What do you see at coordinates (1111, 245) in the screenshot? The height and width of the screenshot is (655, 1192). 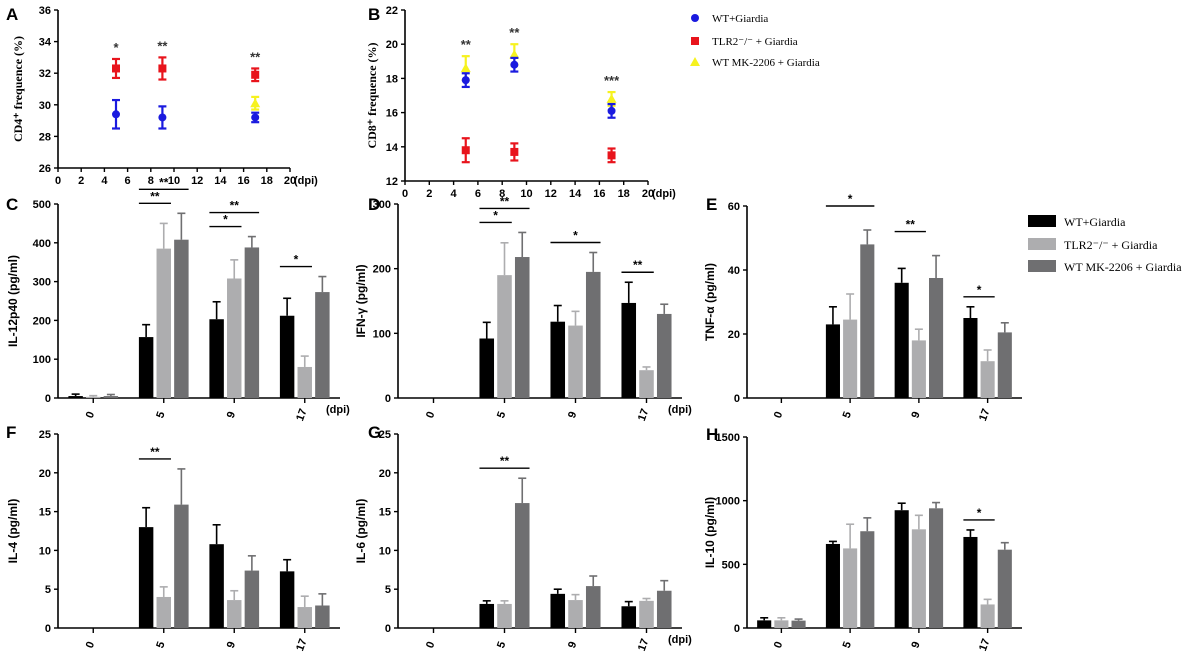 I see `legend-label: TLR2⁻/⁻ + Giardia` at bounding box center [1111, 245].